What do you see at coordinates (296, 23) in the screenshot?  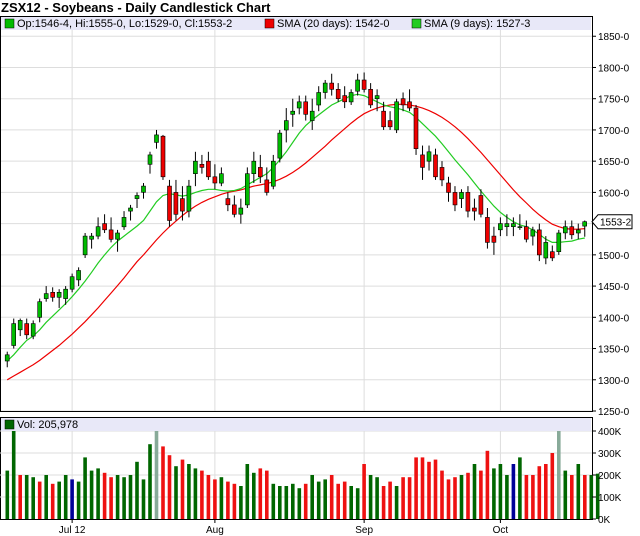 I see `legend-bg` at bounding box center [296, 23].